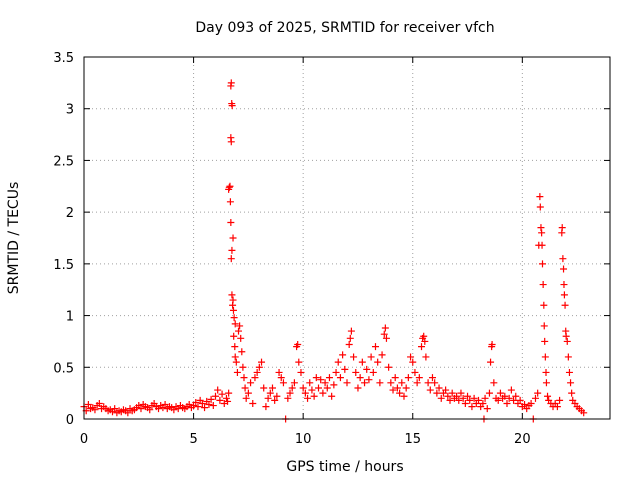 This screenshot has height=480, width=640. Describe the element at coordinates (412, 439) in the screenshot. I see `x-tick-label: 15` at that location.